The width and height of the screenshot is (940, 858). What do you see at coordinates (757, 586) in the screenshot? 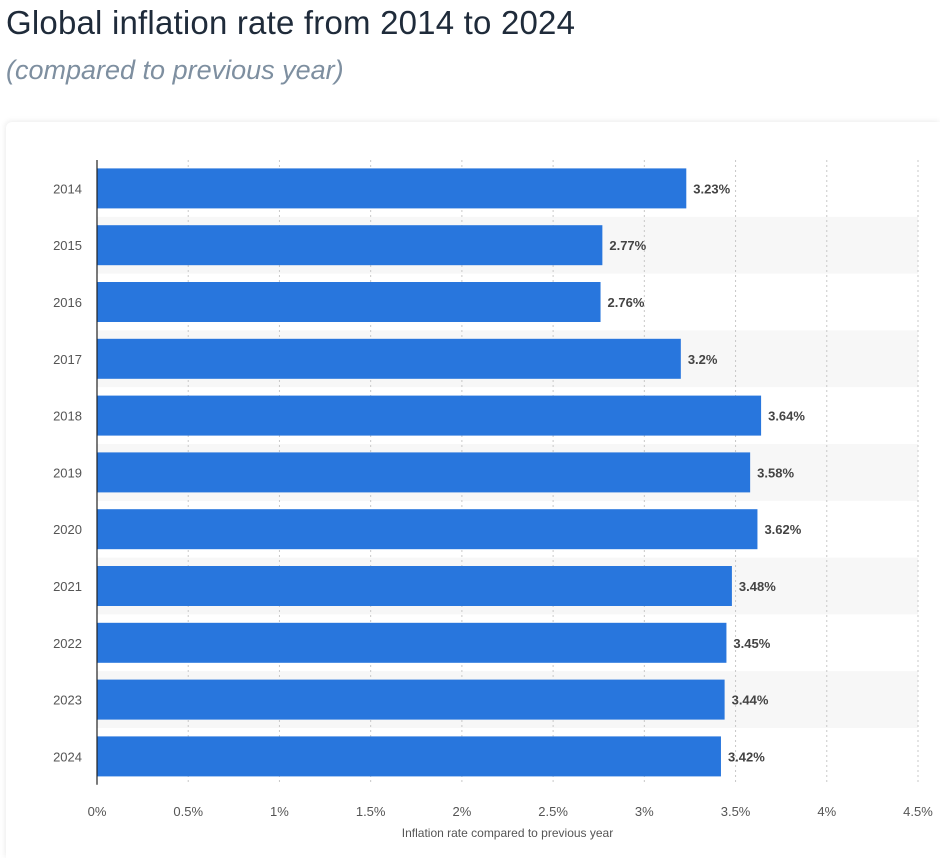
I see `value-label: 3.48%` at bounding box center [757, 586].